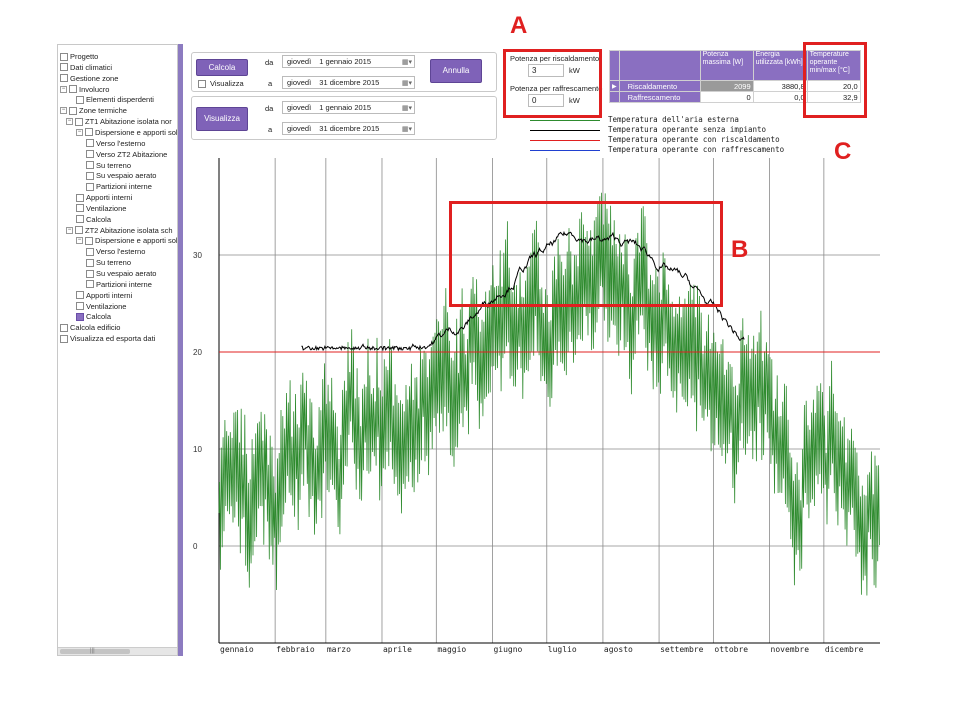  I want to click on tree-item-label: Partizioni interne, so click(124, 284).